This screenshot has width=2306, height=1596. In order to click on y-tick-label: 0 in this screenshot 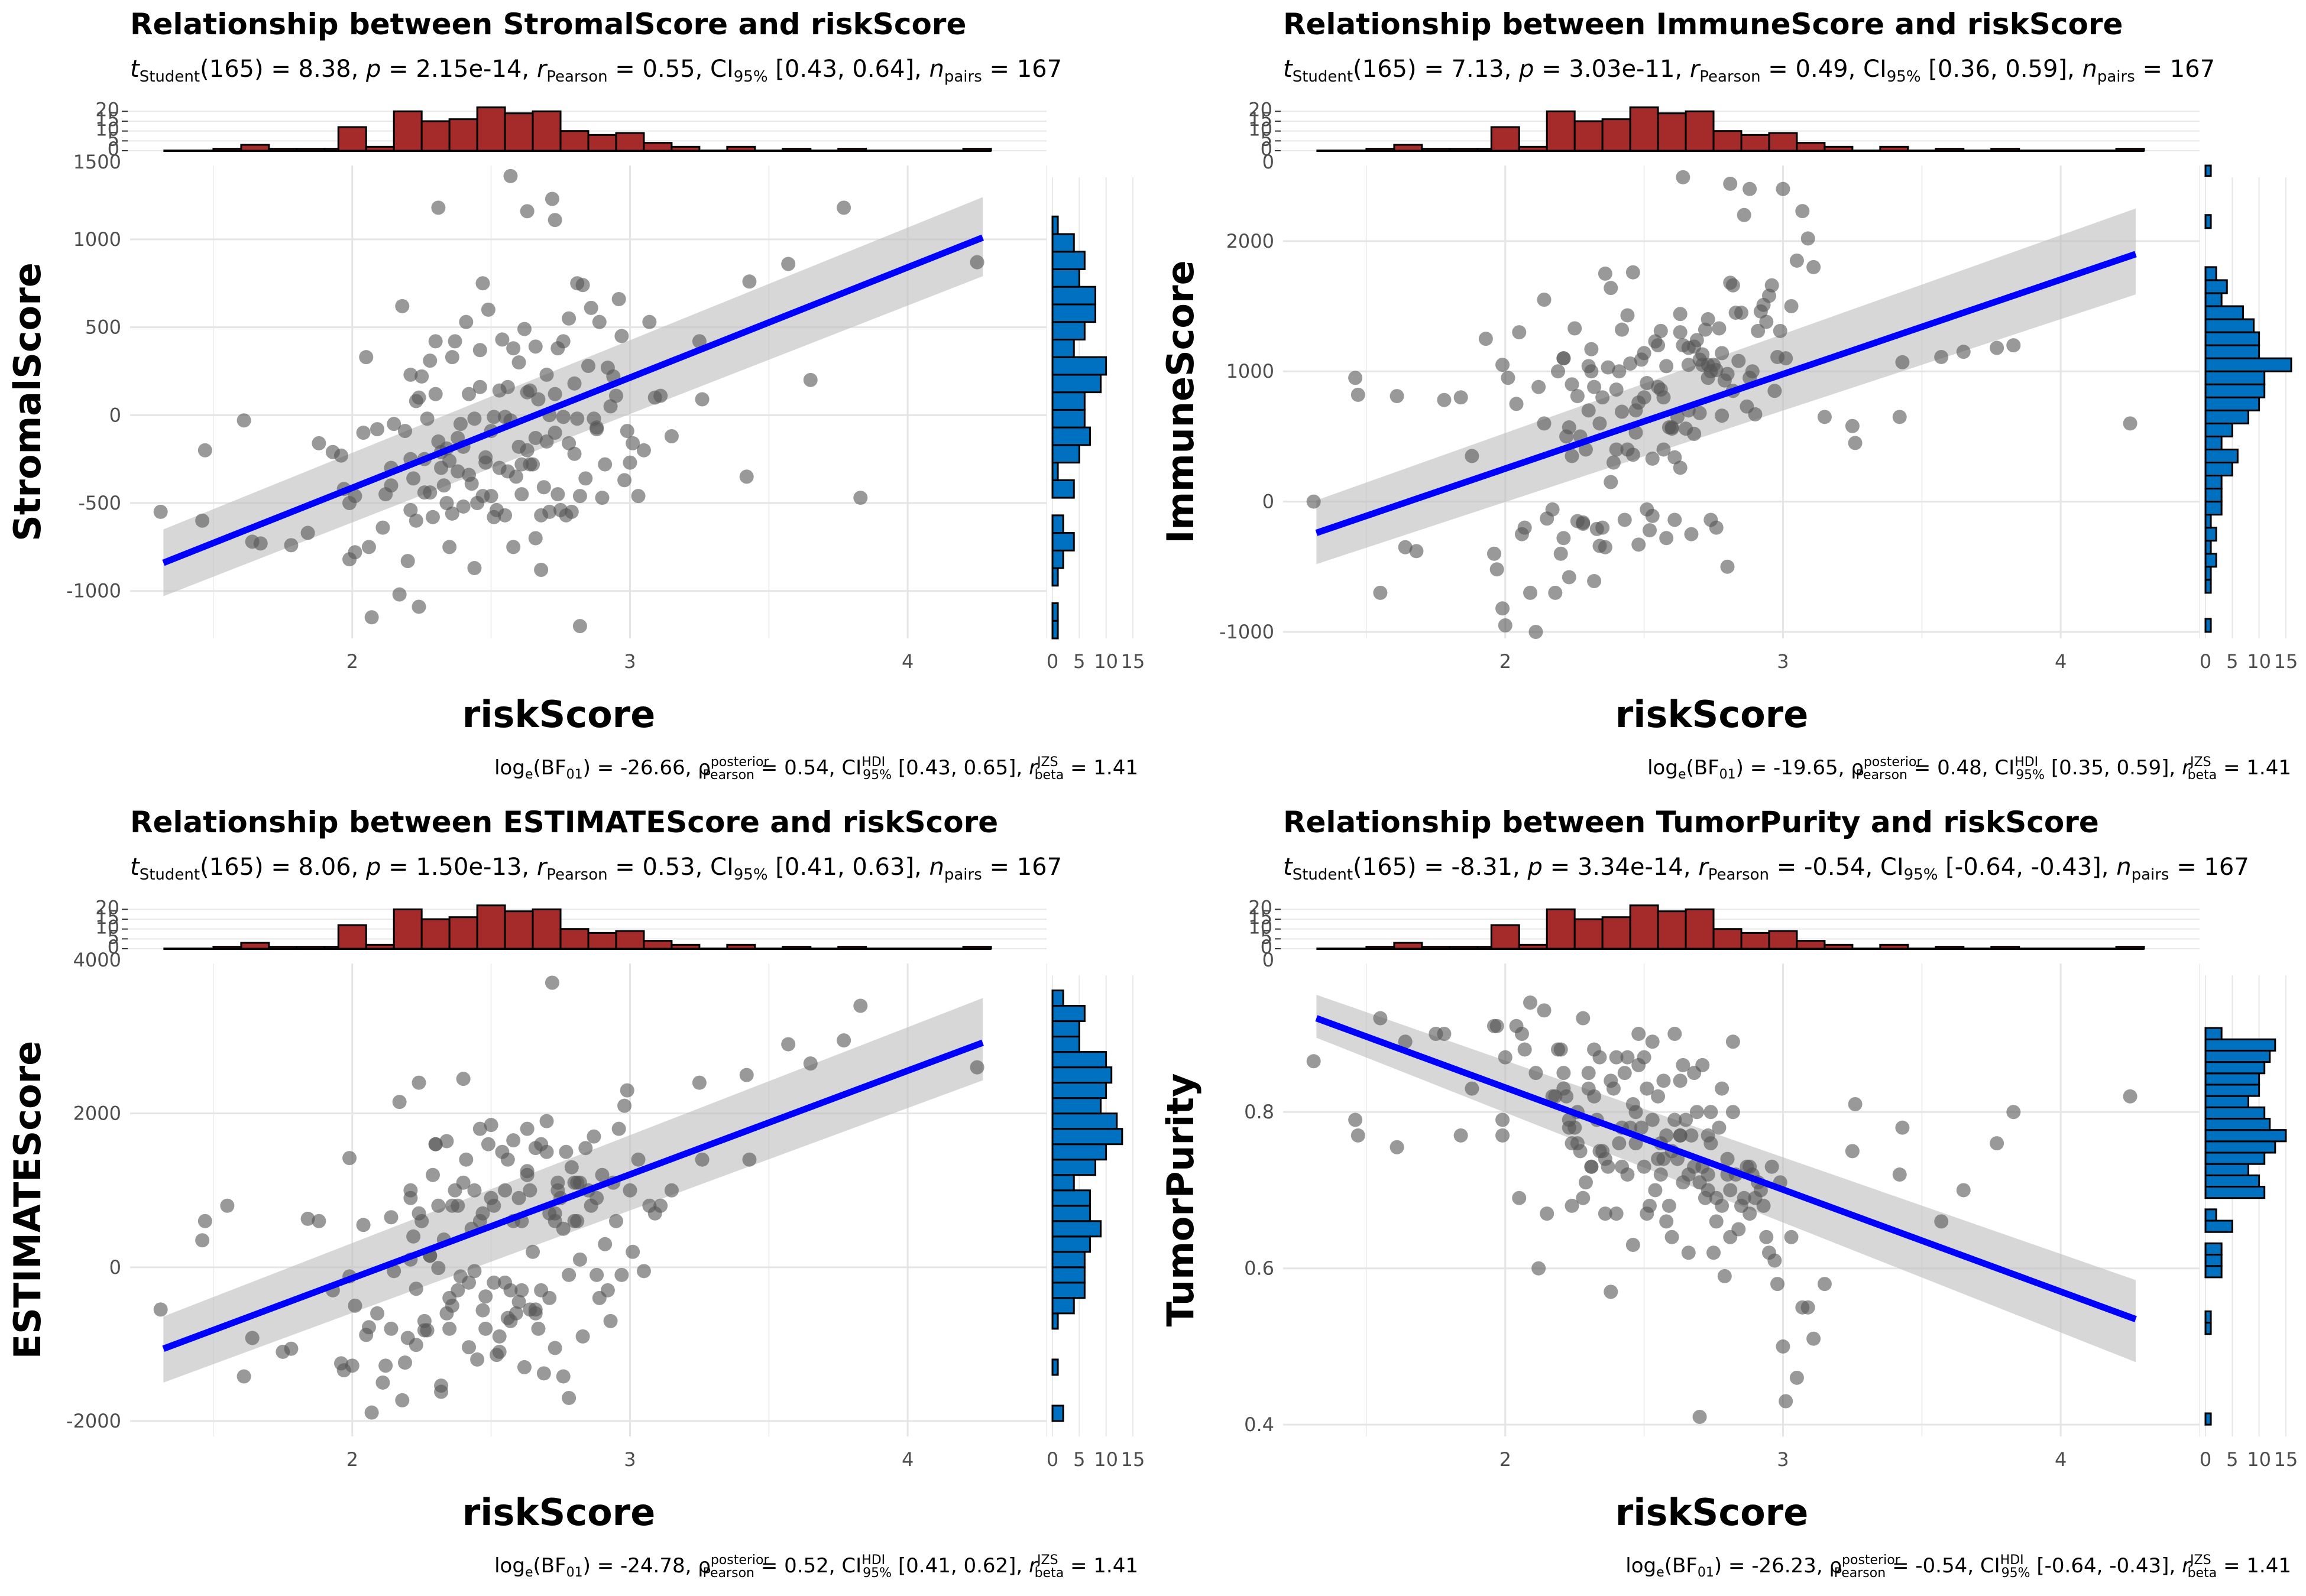, I will do `click(1268, 502)`.